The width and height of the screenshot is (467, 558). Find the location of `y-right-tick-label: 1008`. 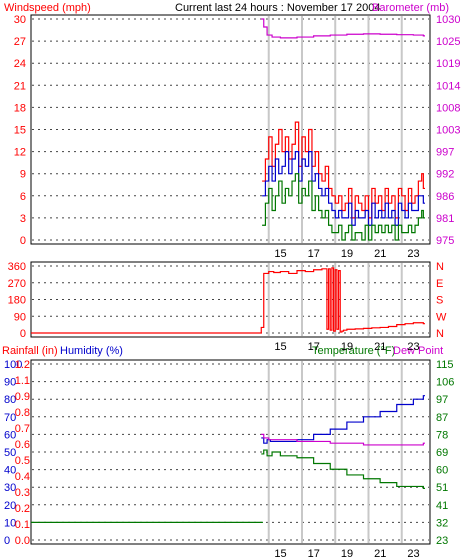

y-right-tick-label: 1008 is located at coordinates (448, 108).